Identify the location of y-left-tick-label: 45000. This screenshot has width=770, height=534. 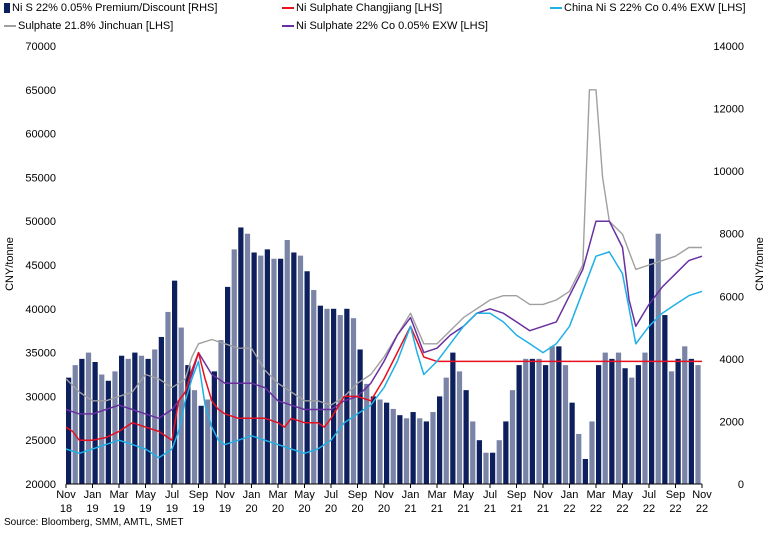
(40, 266).